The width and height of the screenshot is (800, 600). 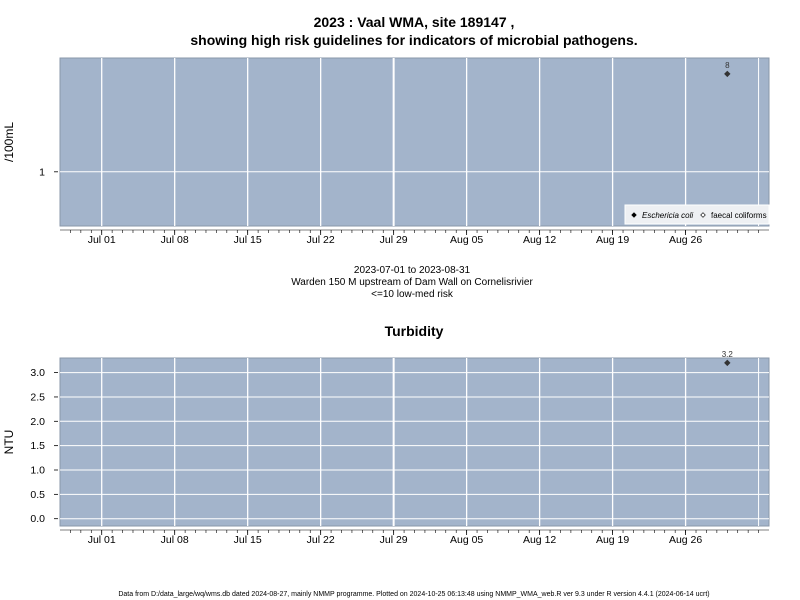 I want to click on y-tick-label: 1.0, so click(x=37, y=471).